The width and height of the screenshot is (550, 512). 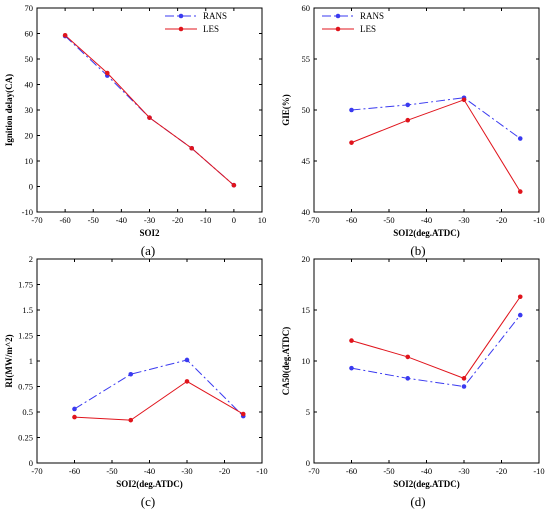 I want to click on y-tick-label: -10, so click(x=27, y=212).